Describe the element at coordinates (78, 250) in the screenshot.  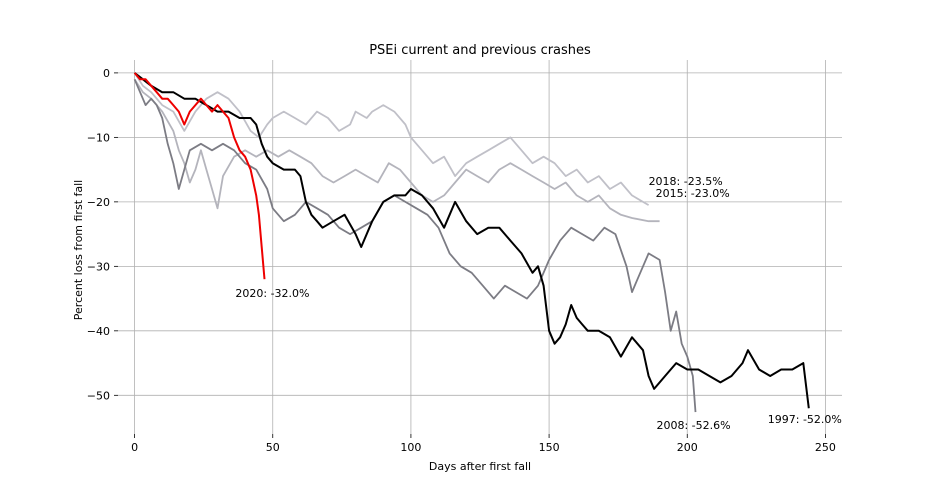
I see `y-axis-label: Percent loss from first fall` at that location.